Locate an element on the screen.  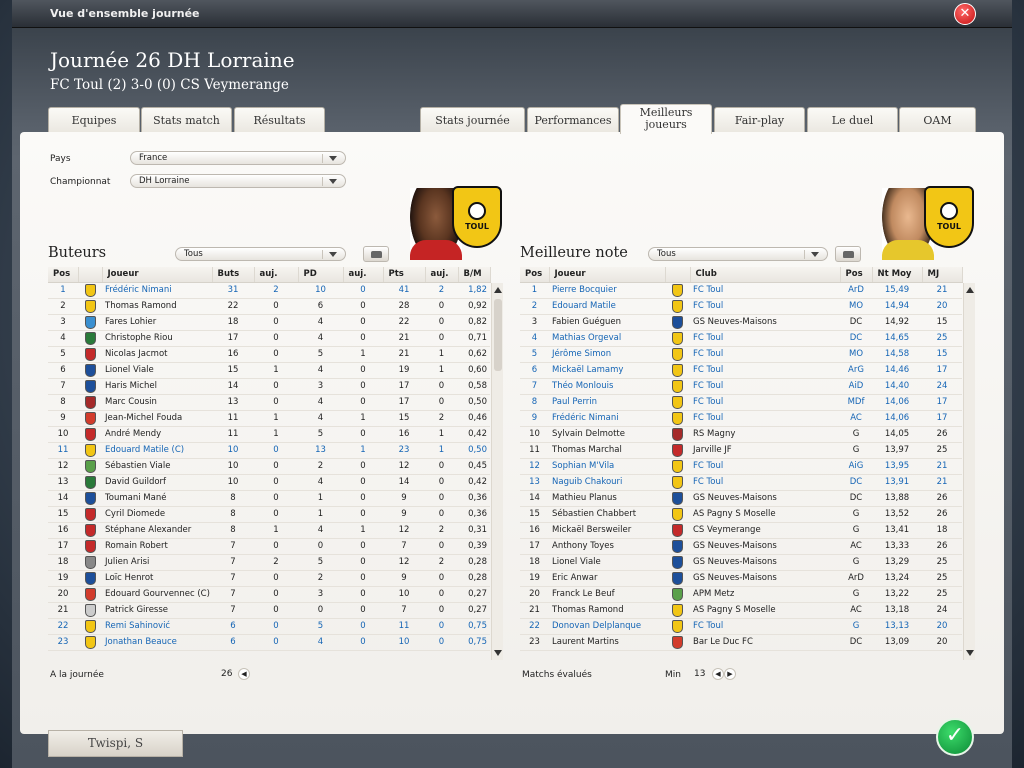
table-row: 21 Patrick Giresse 7 0 0 0 7 0 0,27 is located at coordinates (269, 610).